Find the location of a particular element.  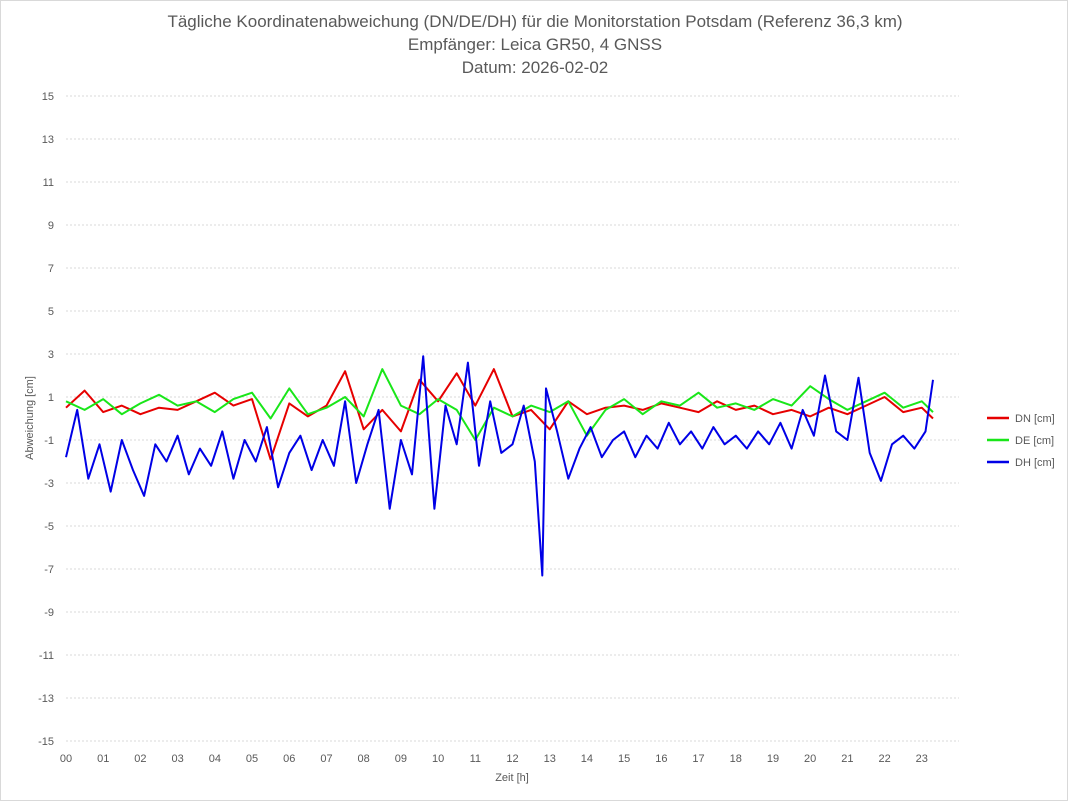

x-tick-label: 21 is located at coordinates (847, 759).